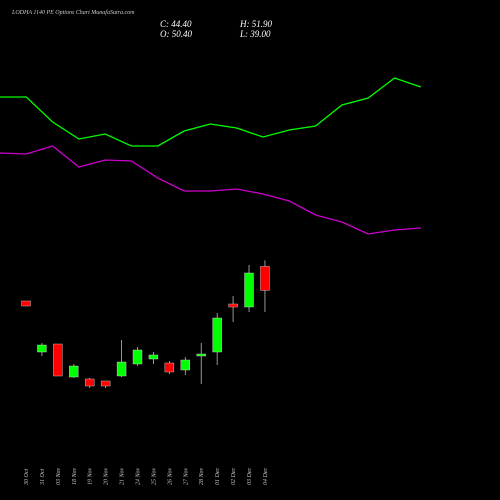 This screenshot has width=500, height=500. What do you see at coordinates (123, 476) in the screenshot?
I see `x-tick-label: 21 Nov` at bounding box center [123, 476].